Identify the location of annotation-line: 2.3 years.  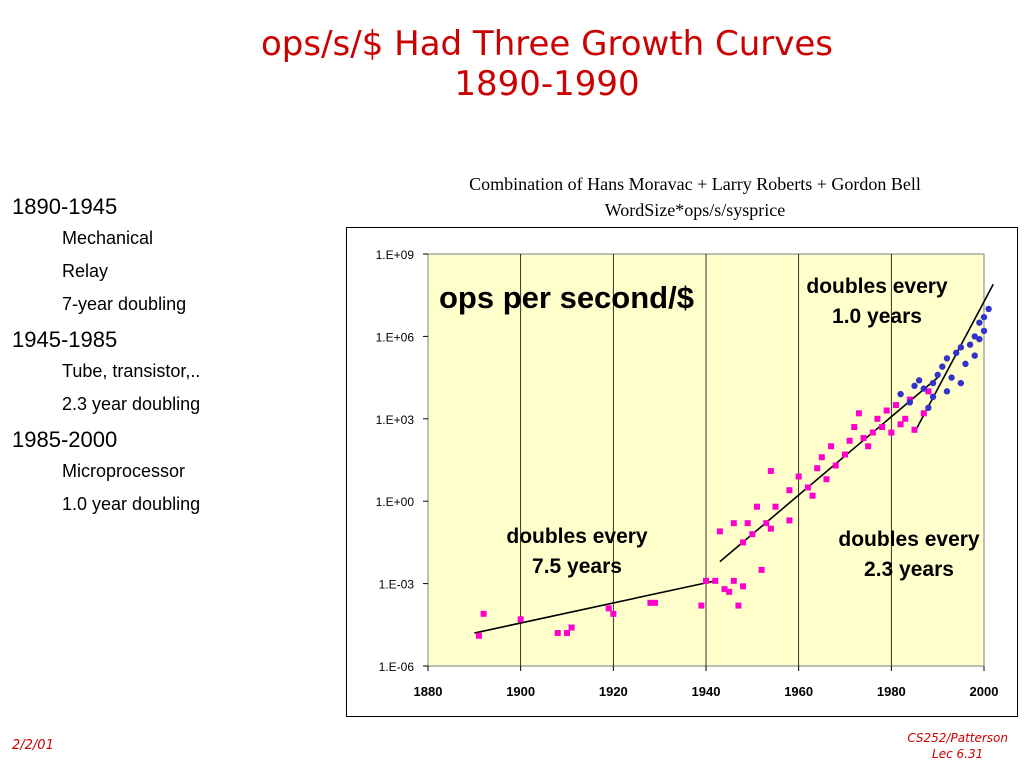
(909, 569).